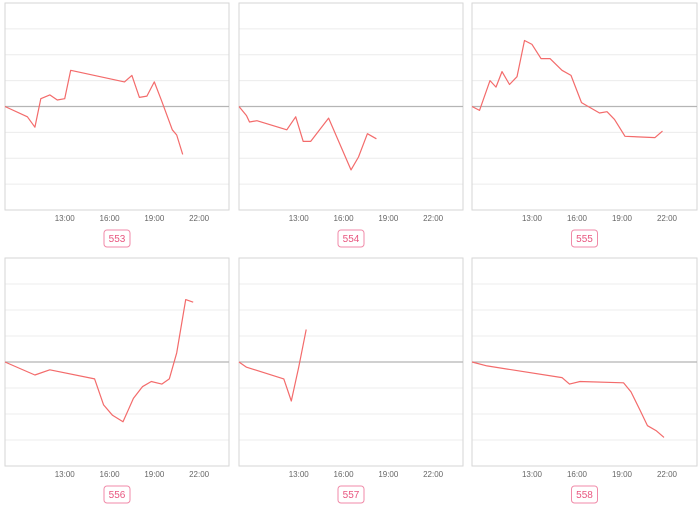 The image size is (700, 510). I want to click on panel-badge-label: 553, so click(117, 239).